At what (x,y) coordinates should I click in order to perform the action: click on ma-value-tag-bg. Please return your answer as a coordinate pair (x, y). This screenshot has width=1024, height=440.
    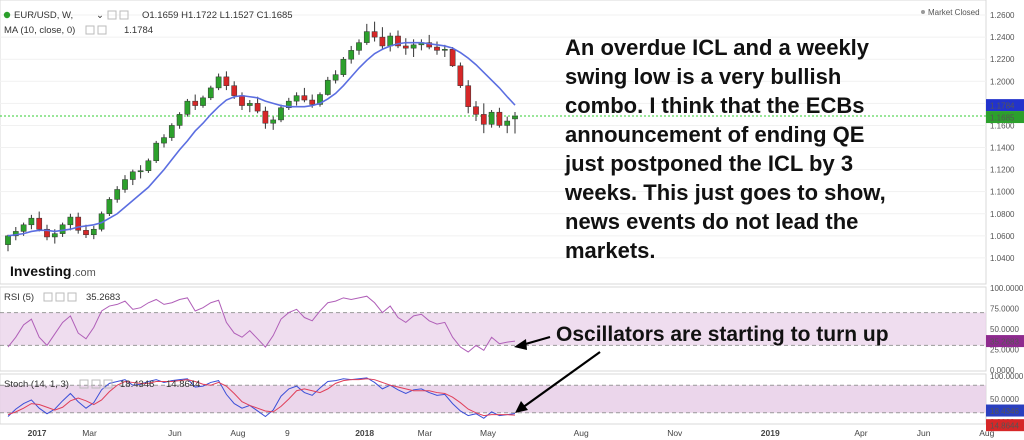
    Looking at the image, I should click on (1005, 105).